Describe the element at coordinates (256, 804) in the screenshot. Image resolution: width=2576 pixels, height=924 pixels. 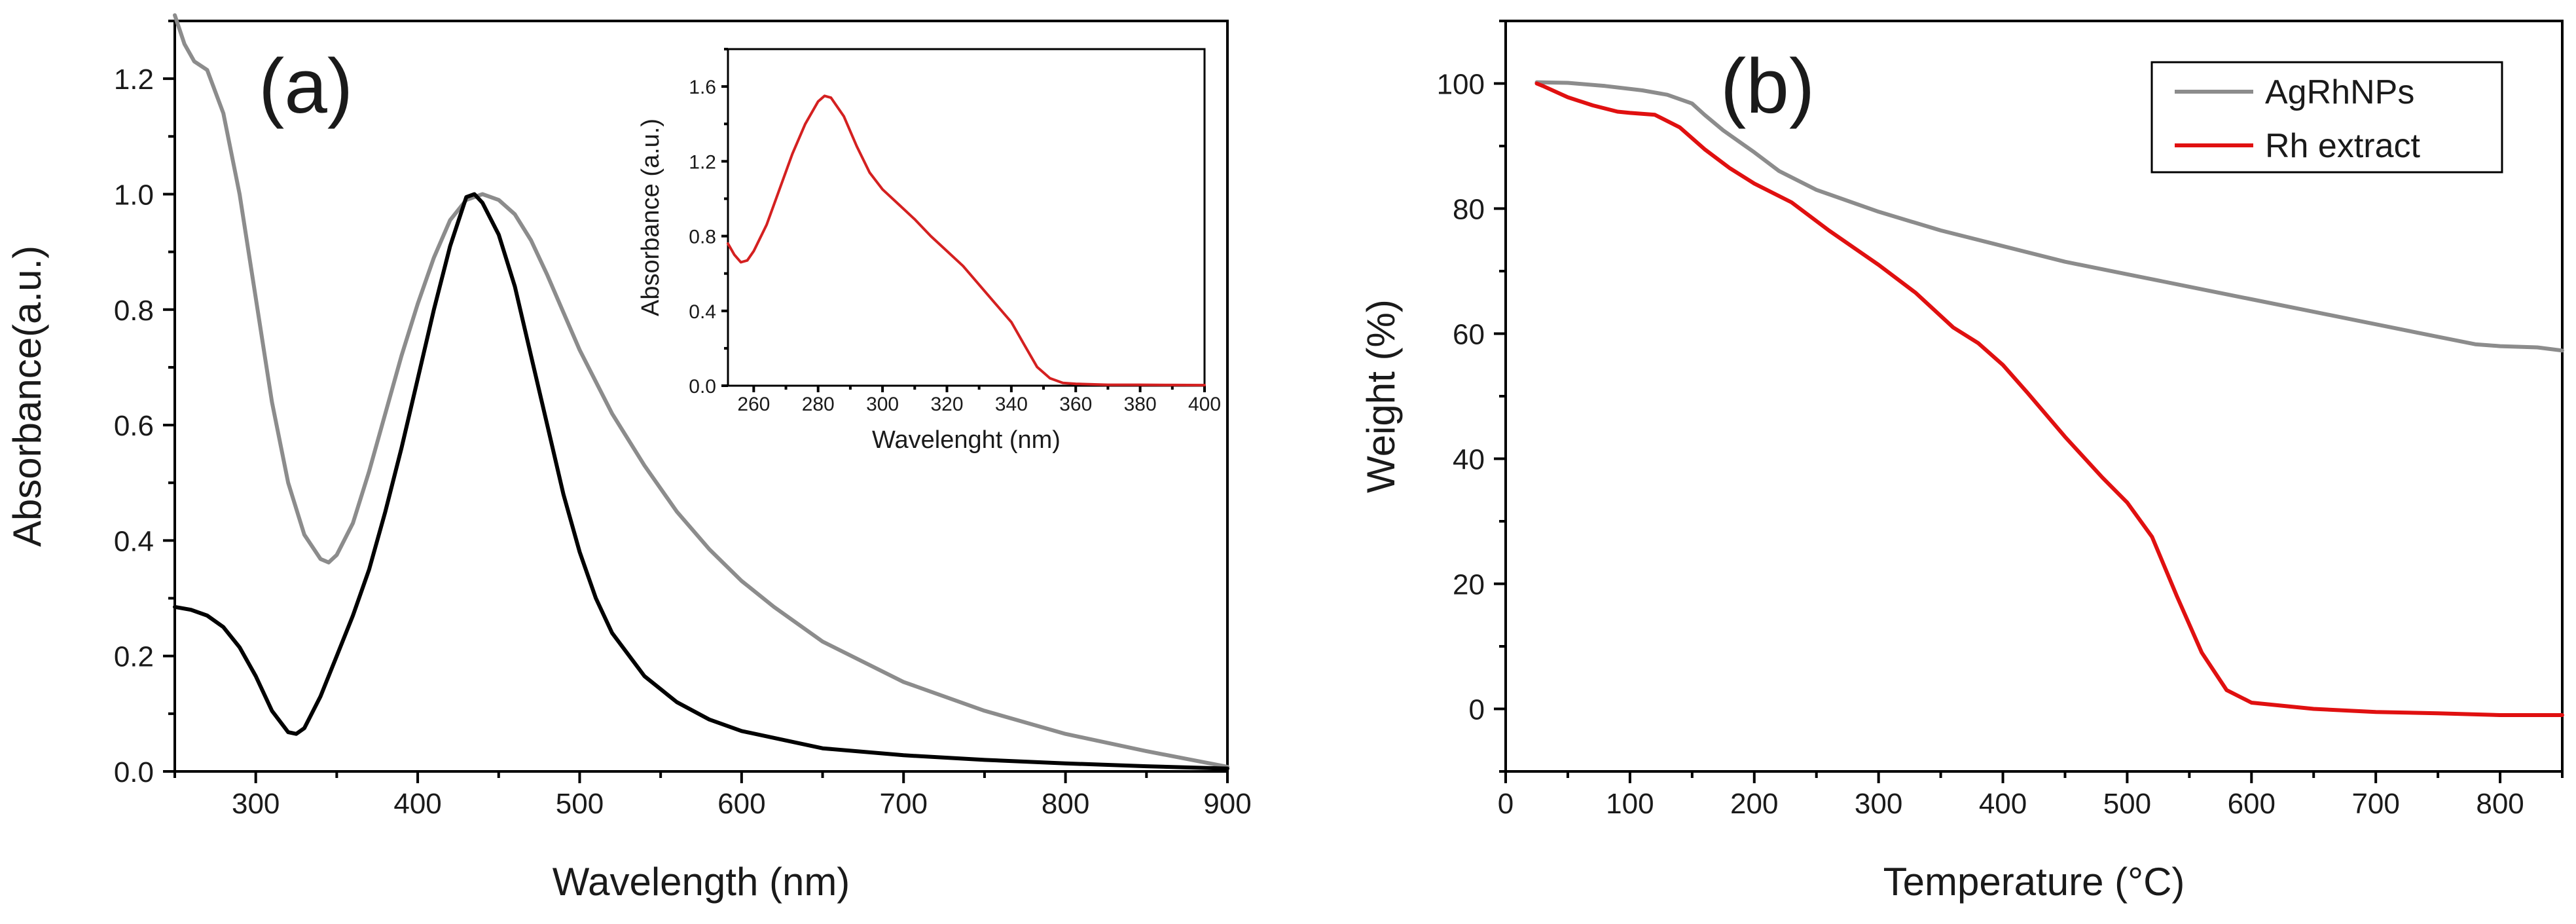
I see `chart-a-x-tick-label: 300` at that location.